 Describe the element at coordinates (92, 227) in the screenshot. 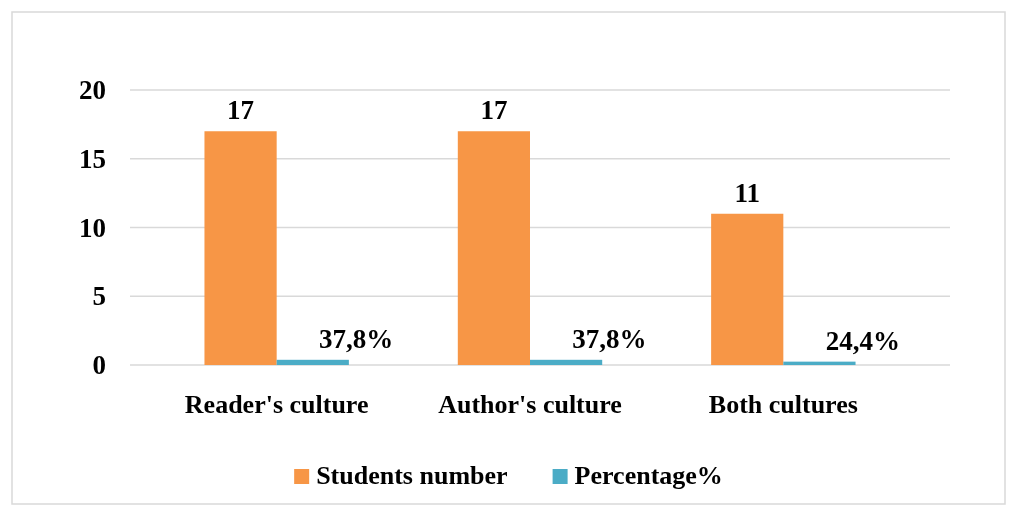

I see `y-tick-label: 10` at that location.